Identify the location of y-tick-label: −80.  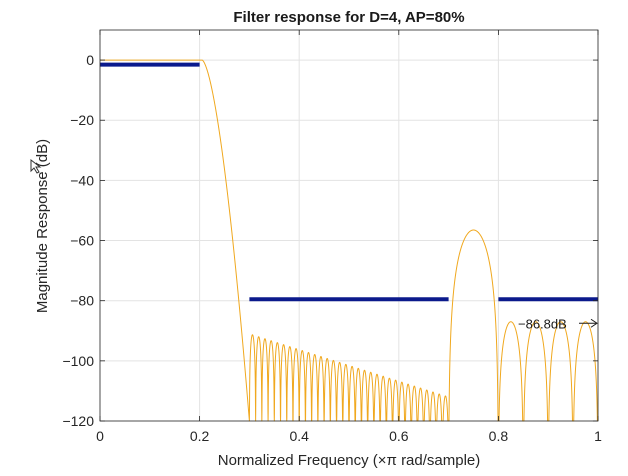
(82, 301).